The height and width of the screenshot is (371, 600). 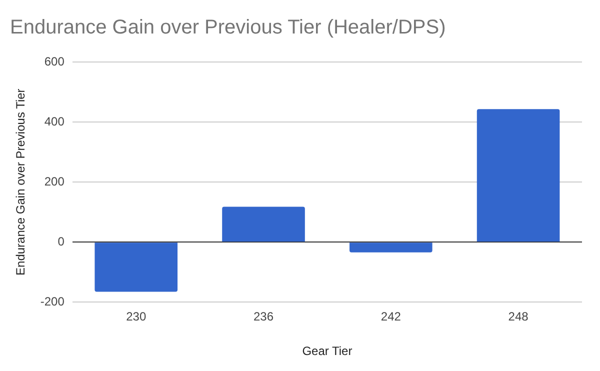 What do you see at coordinates (54, 61) in the screenshot?
I see `y-tick-label: 600` at bounding box center [54, 61].